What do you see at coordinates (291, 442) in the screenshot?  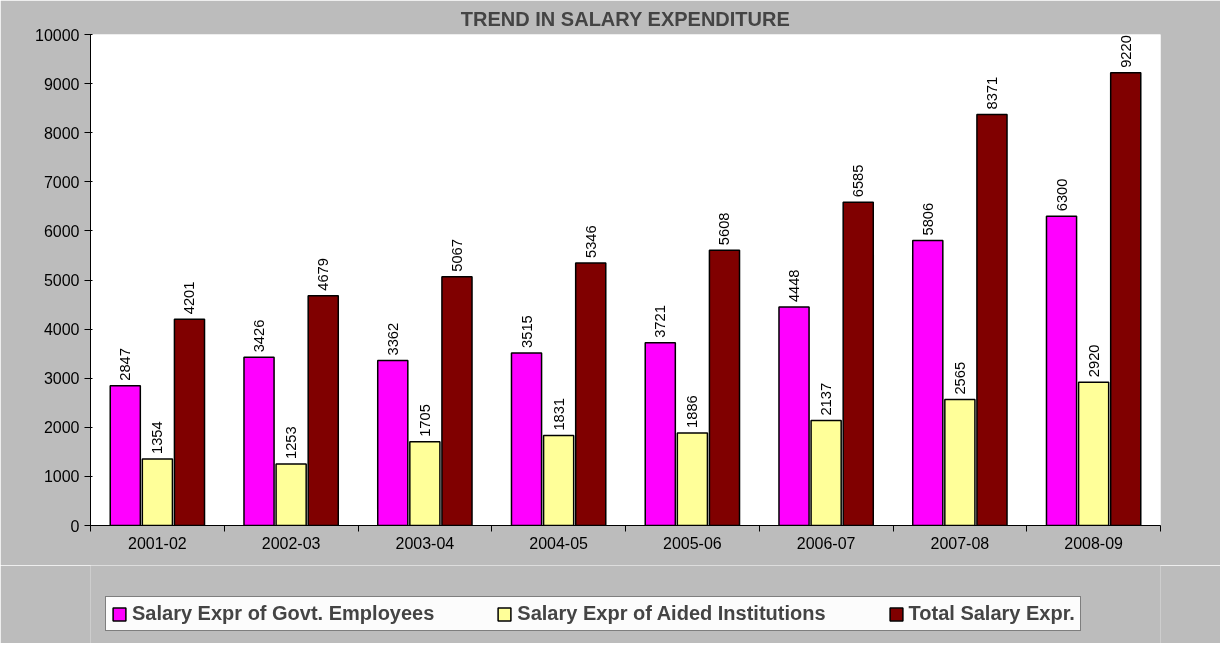 I see `data-label: 1253` at bounding box center [291, 442].